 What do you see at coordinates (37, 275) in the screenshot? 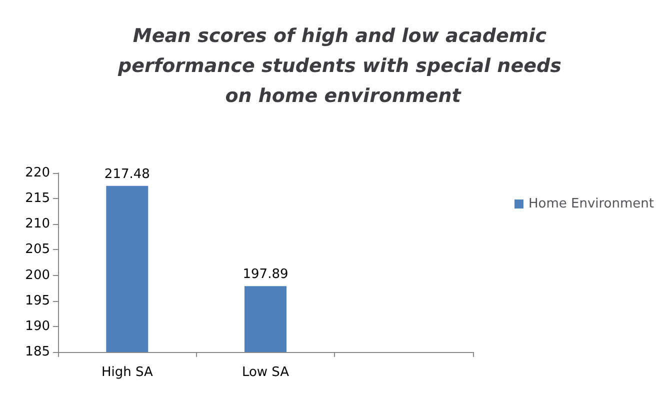
I see `y-tick-label: 200` at bounding box center [37, 275].